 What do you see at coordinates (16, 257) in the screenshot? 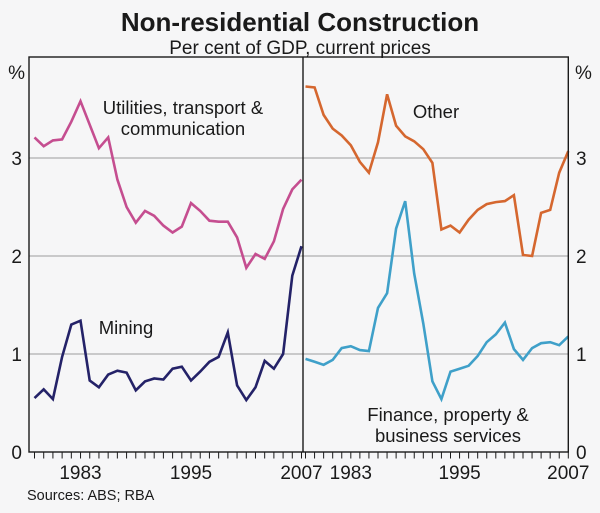
I see `y-tick-left-2: 2` at bounding box center [16, 257].